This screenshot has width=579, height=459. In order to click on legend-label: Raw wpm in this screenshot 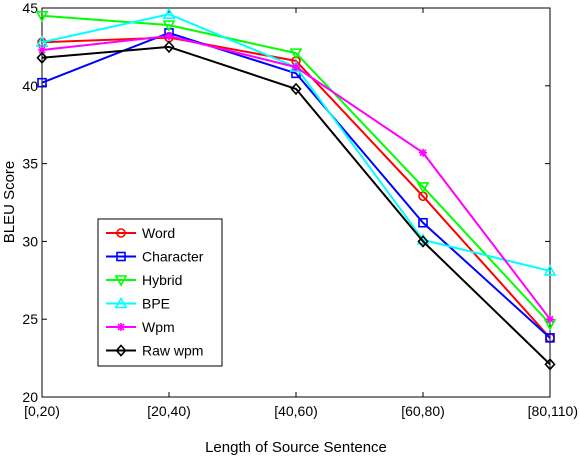, I will do `click(172, 351)`.